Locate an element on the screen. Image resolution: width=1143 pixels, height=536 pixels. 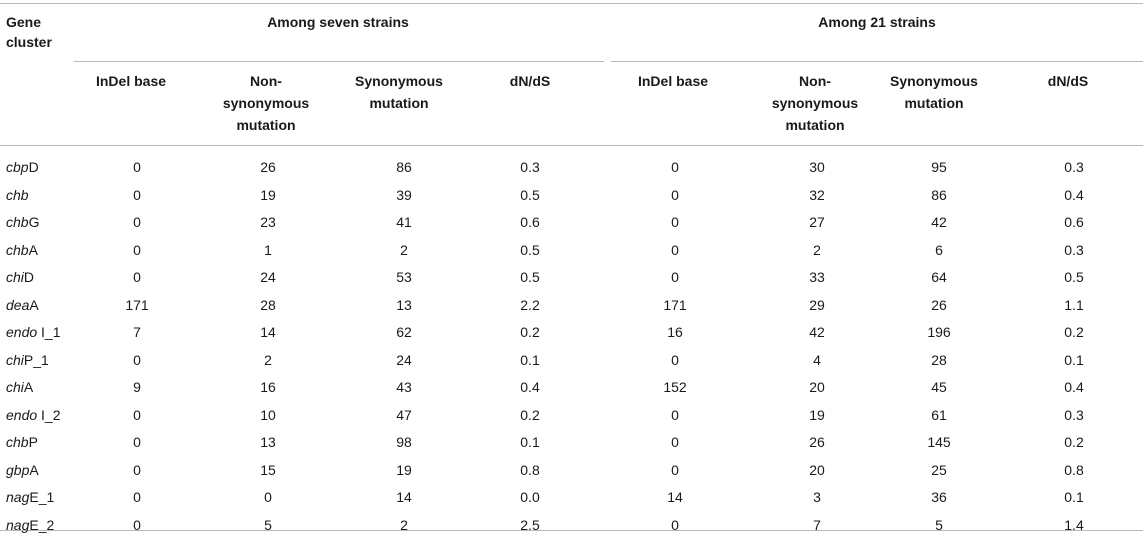
gene-name-cell: nagE_2 is located at coordinates (30, 525).